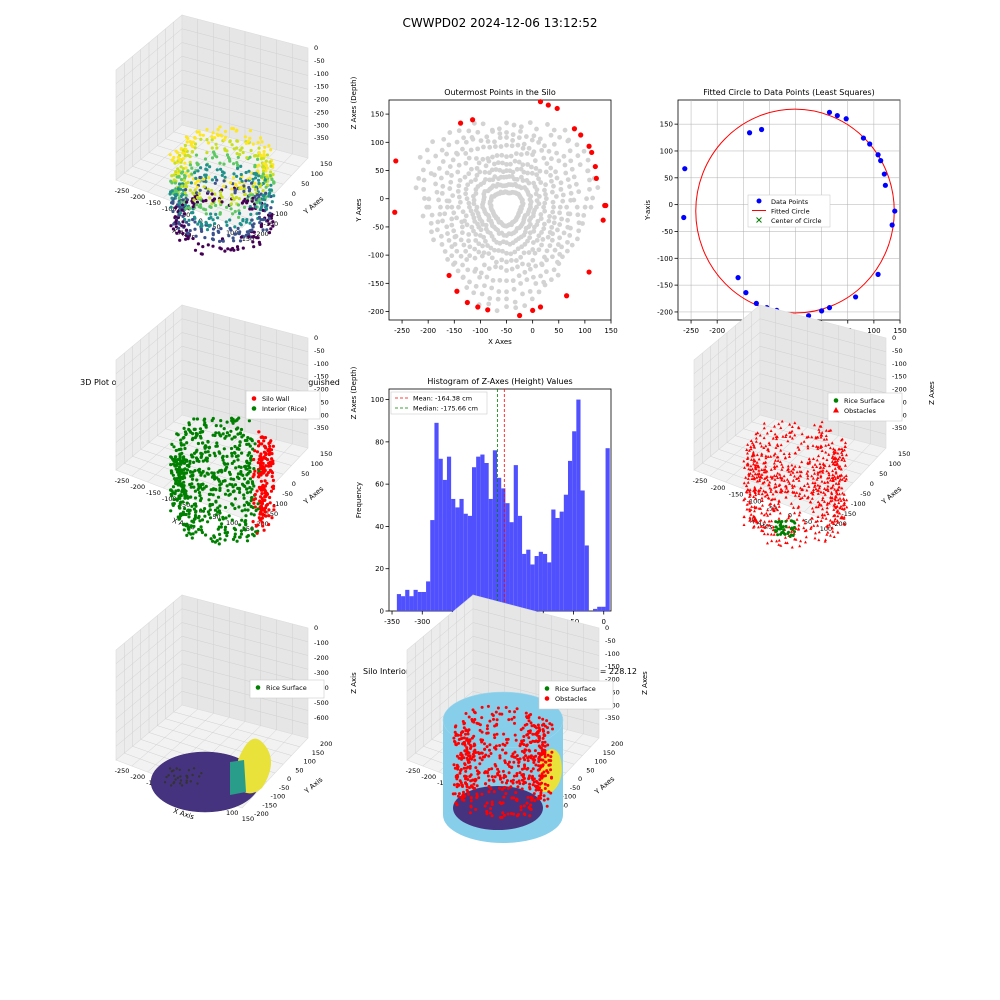 This screenshot has height=1000, width=1000. Describe the element at coordinates (836, 400) in the screenshot. I see `legend-marker` at that location.